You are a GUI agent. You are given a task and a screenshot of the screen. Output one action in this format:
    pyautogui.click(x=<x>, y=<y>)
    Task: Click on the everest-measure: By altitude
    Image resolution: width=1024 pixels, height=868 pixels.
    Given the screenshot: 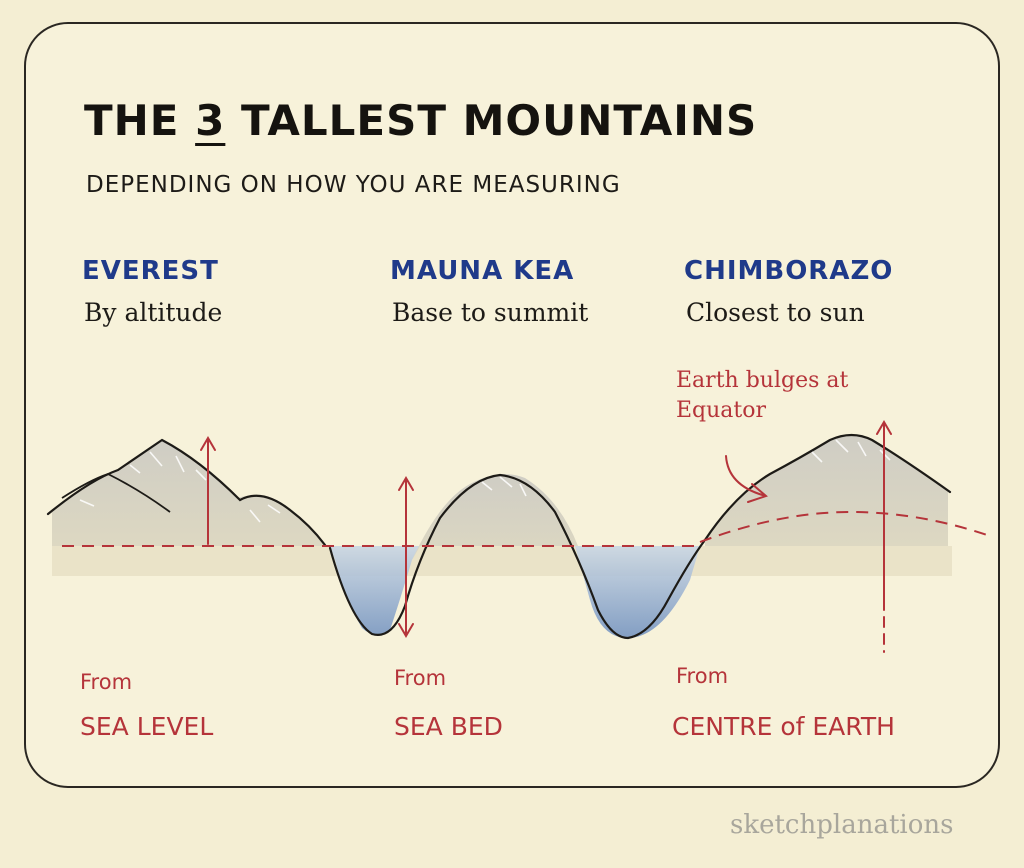 What is the action you would take?
    pyautogui.click(x=153, y=312)
    